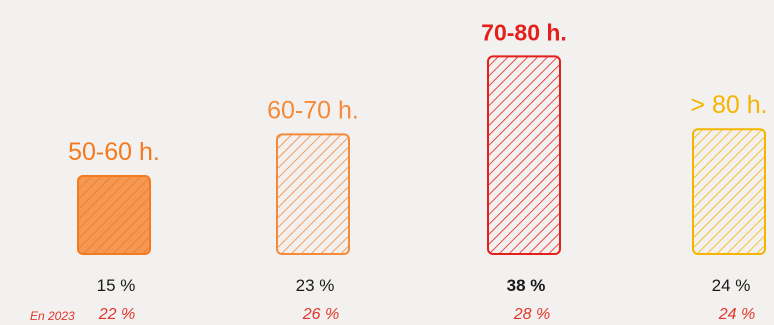 This screenshot has height=325, width=774. I want to click on previous-year-label-3: 24 %, so click(736, 314).